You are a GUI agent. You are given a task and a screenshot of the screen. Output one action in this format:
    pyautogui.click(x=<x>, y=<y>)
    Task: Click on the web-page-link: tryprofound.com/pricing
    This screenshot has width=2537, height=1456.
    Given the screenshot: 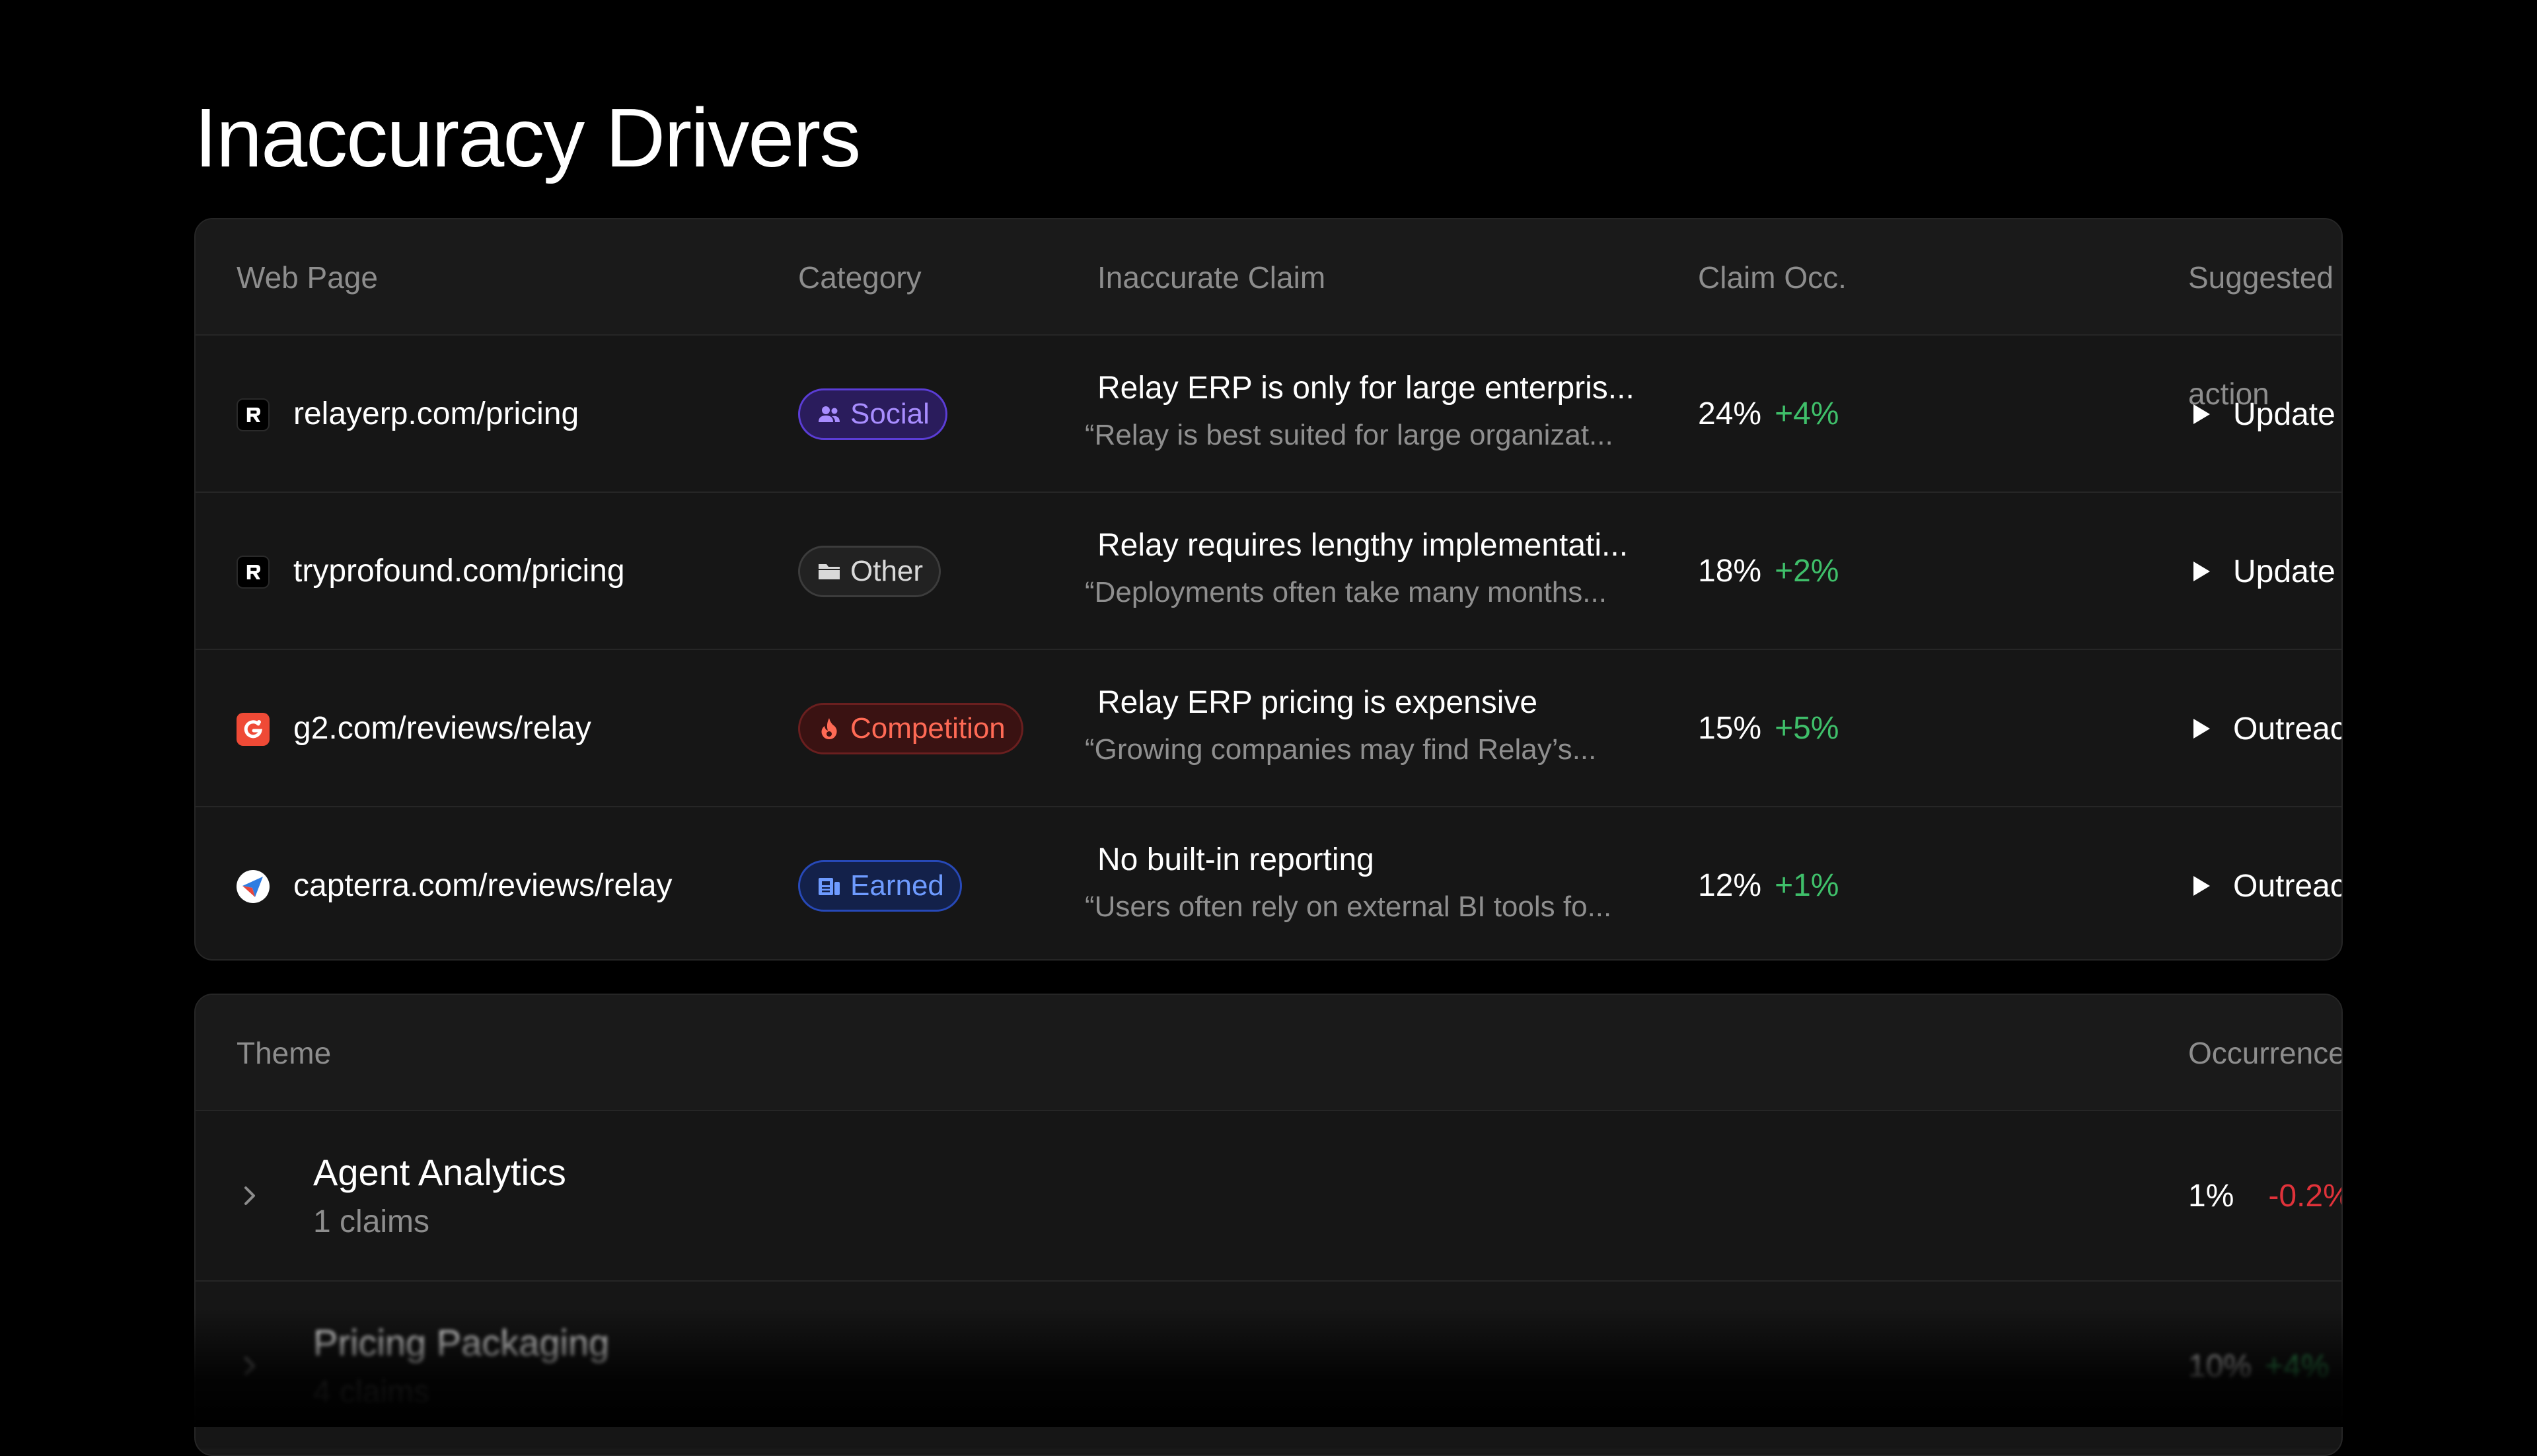 What is the action you would take?
    pyautogui.click(x=459, y=571)
    